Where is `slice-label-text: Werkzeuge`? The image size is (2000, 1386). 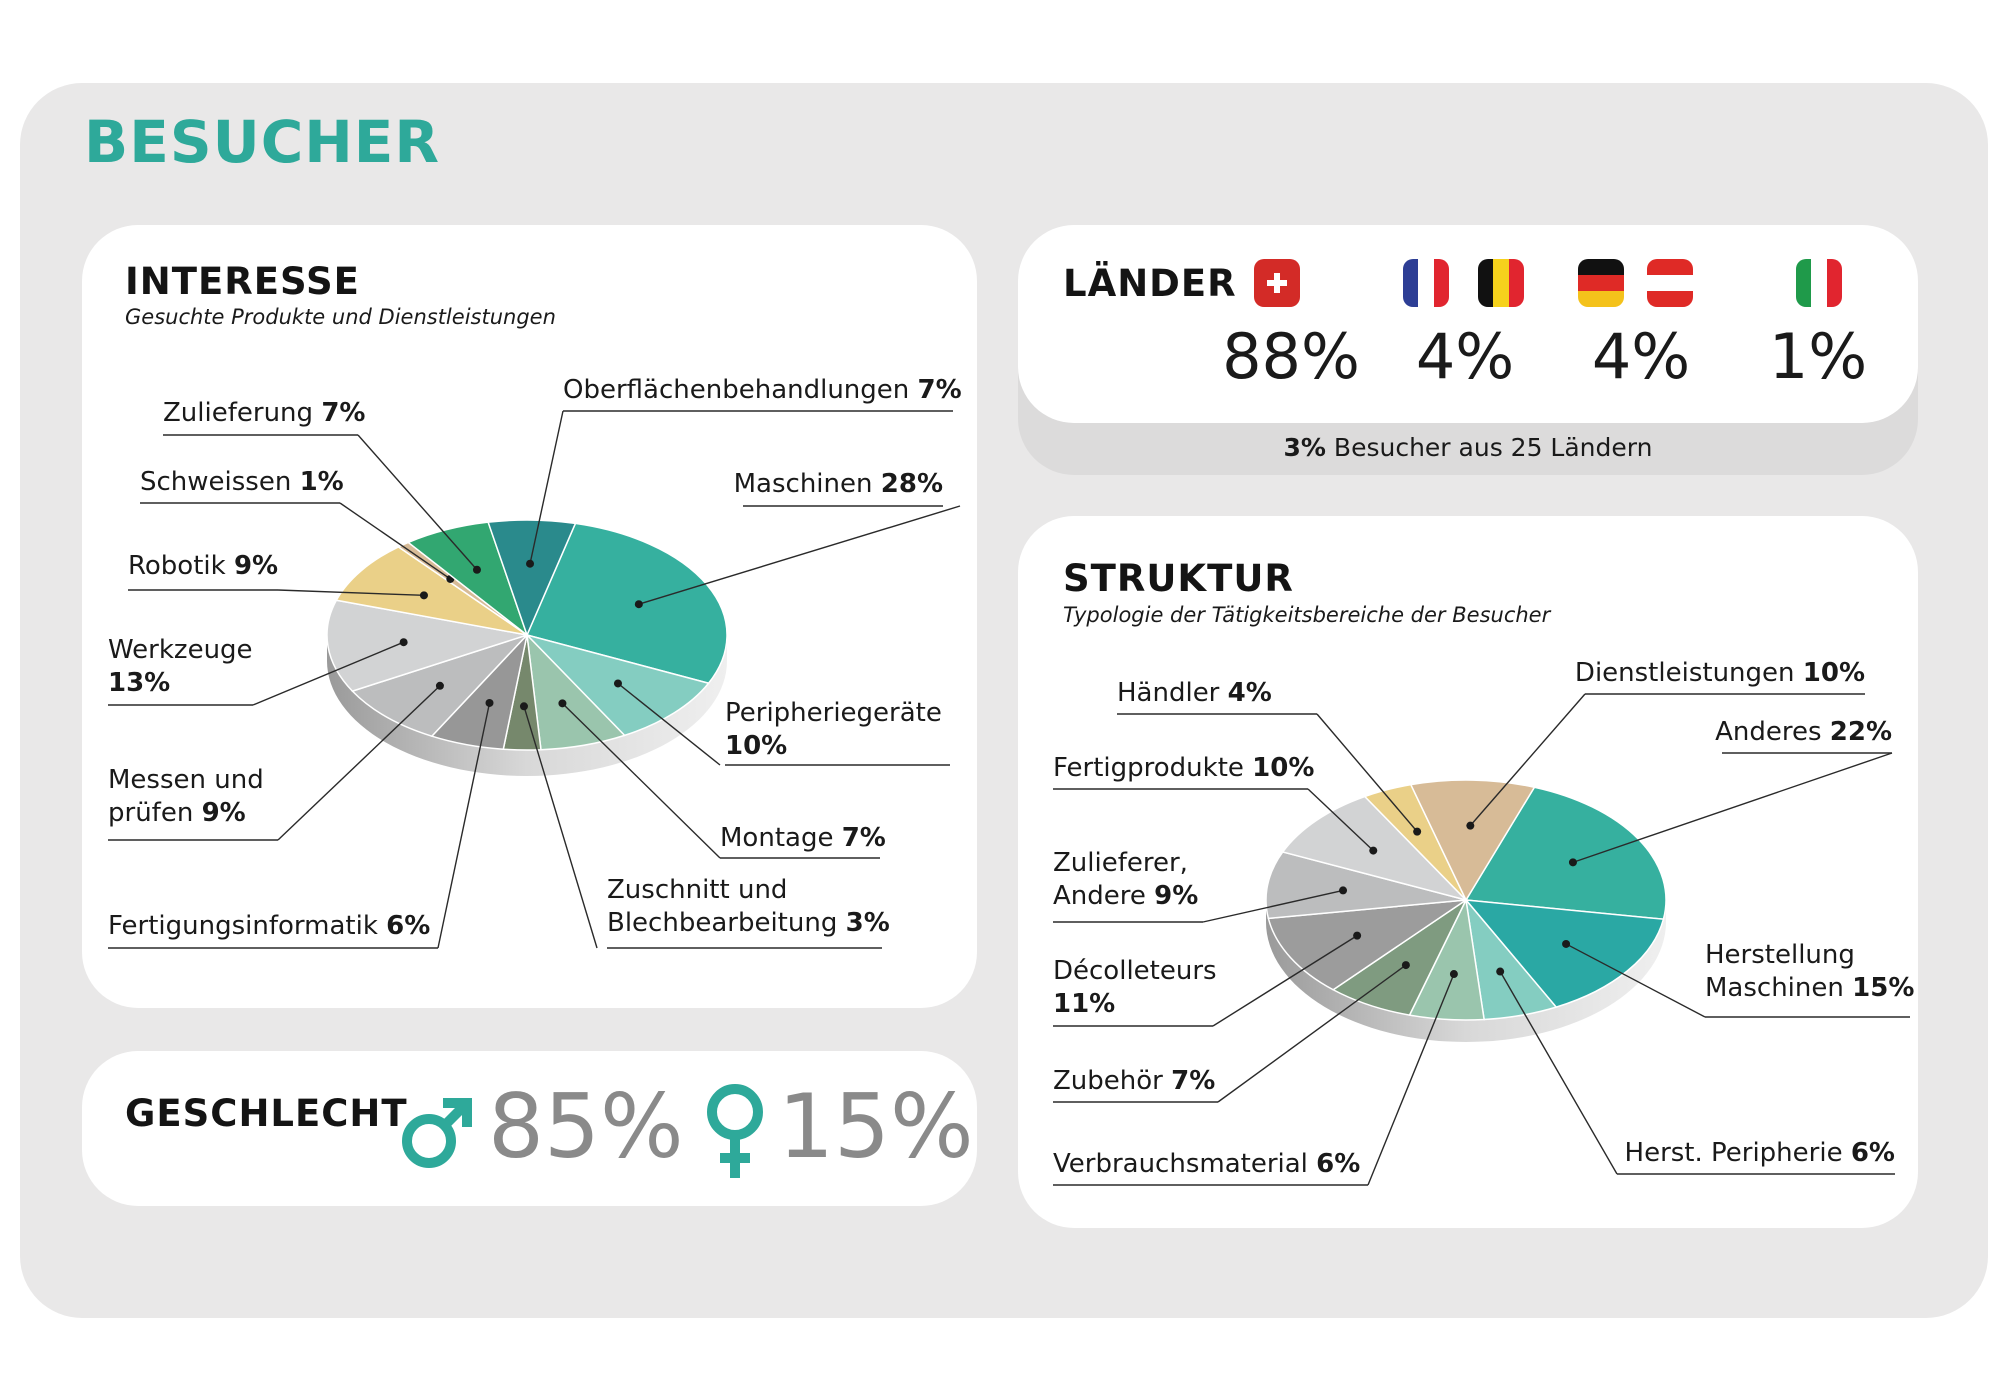 slice-label-text: Werkzeuge is located at coordinates (180, 650).